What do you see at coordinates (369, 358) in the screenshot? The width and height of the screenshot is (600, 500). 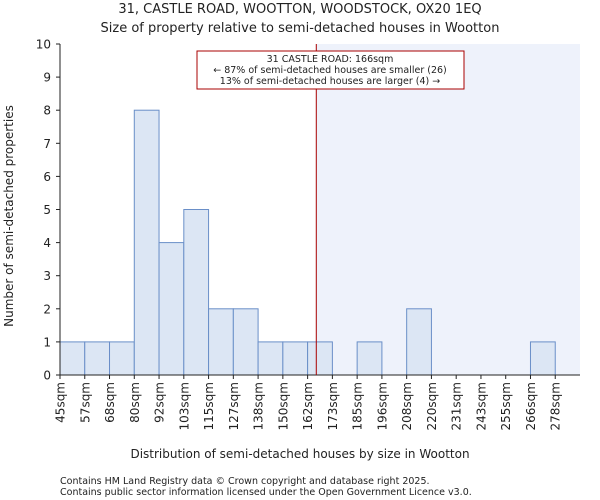 I see `bar-185sqm` at bounding box center [369, 358].